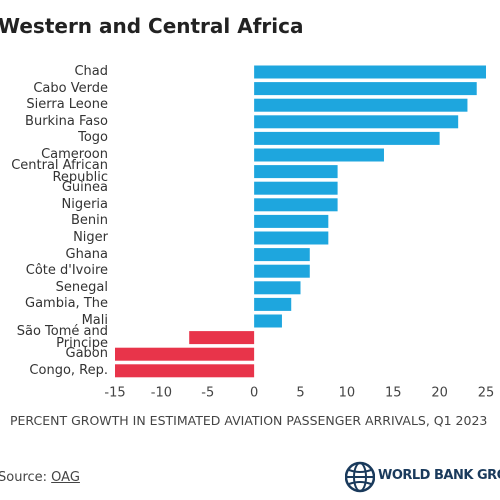  What do you see at coordinates (70, 88) in the screenshot?
I see `y-tick-label: Cabo Verde` at bounding box center [70, 88].